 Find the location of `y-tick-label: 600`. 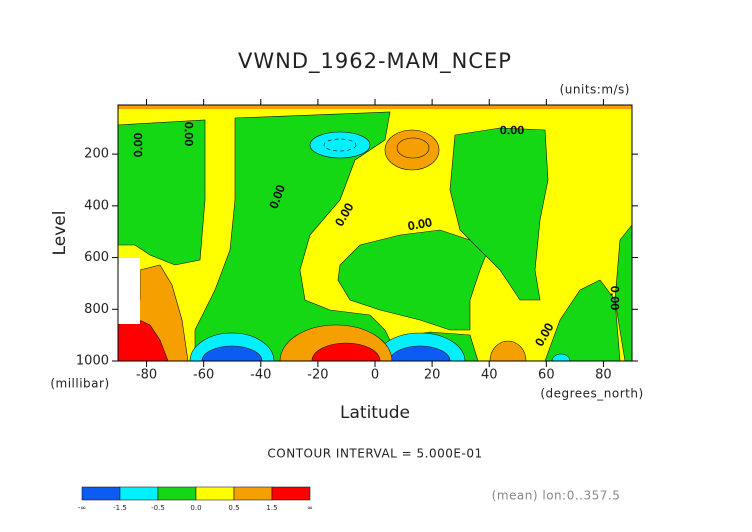

y-tick-label: 600 is located at coordinates (96, 257).